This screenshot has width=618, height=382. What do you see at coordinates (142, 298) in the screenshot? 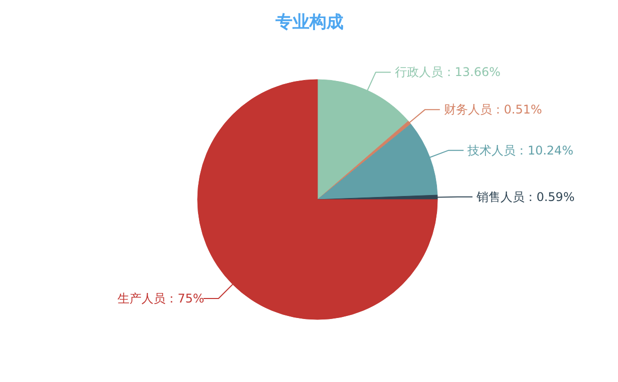
I see `slice-label: 生产人员` at bounding box center [142, 298].